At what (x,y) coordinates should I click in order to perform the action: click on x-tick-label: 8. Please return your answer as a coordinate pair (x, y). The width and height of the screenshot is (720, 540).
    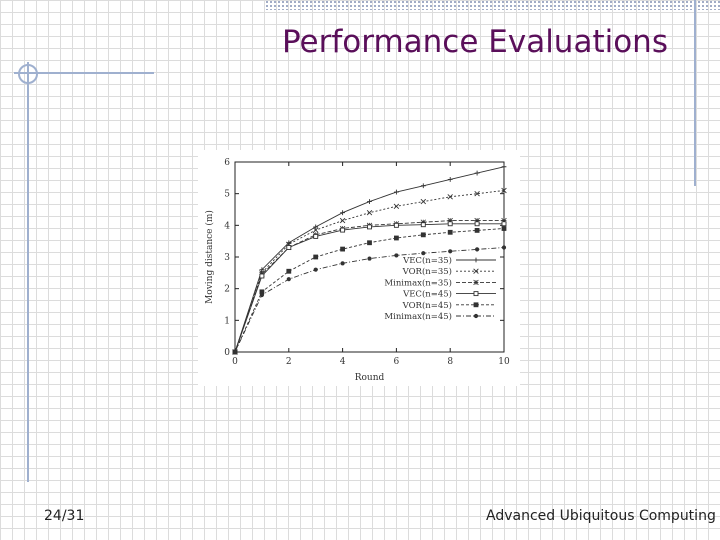
    Looking at the image, I should click on (450, 362).